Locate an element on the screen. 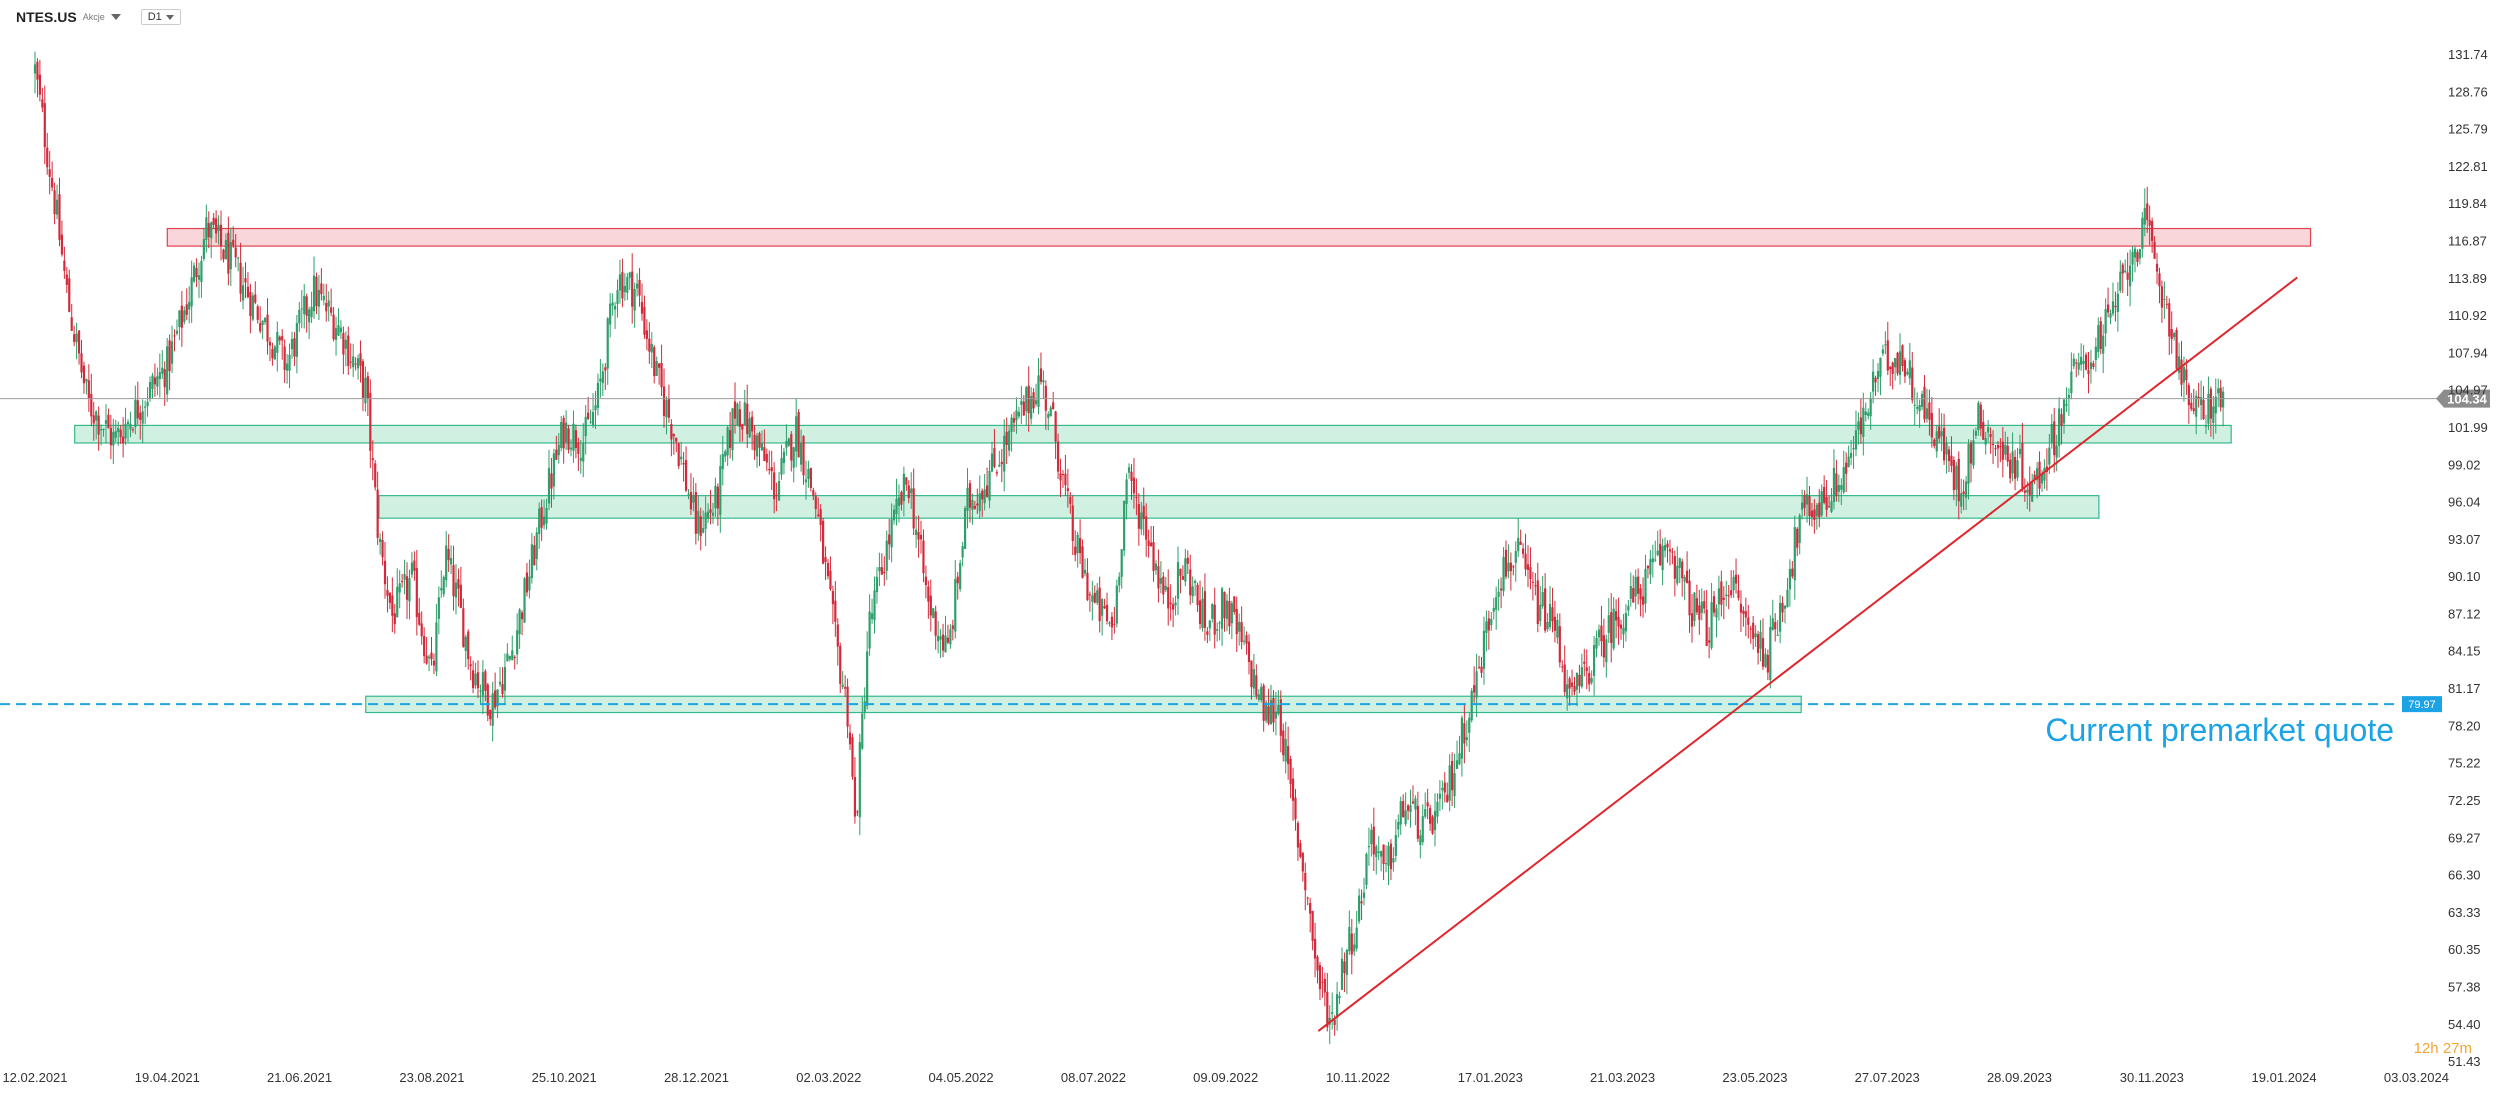 Image resolution: width=2506 pixels, height=1093 pixels. x-tick-label: 12.02.2021 is located at coordinates (34, 1077).